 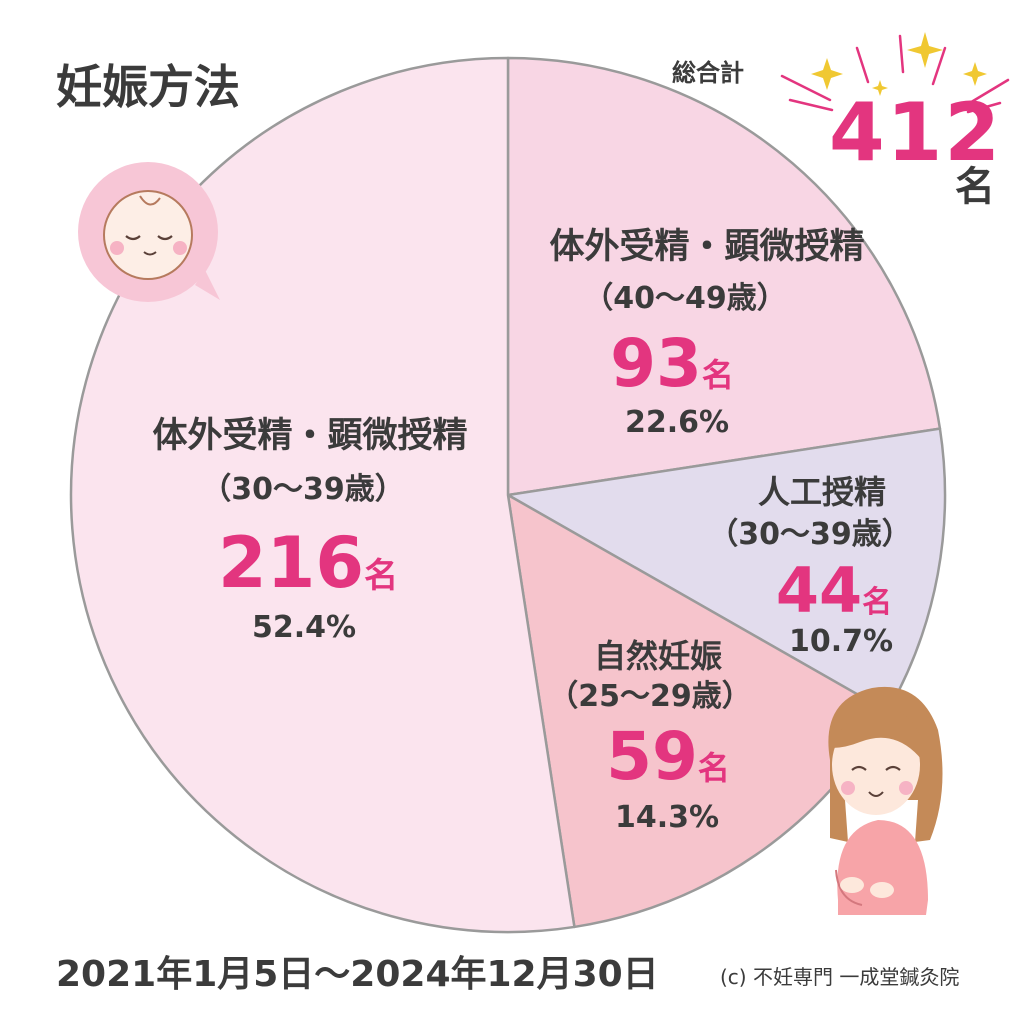 What do you see at coordinates (885, 800) in the screenshot?
I see `pregnant-woman-illustration` at bounding box center [885, 800].